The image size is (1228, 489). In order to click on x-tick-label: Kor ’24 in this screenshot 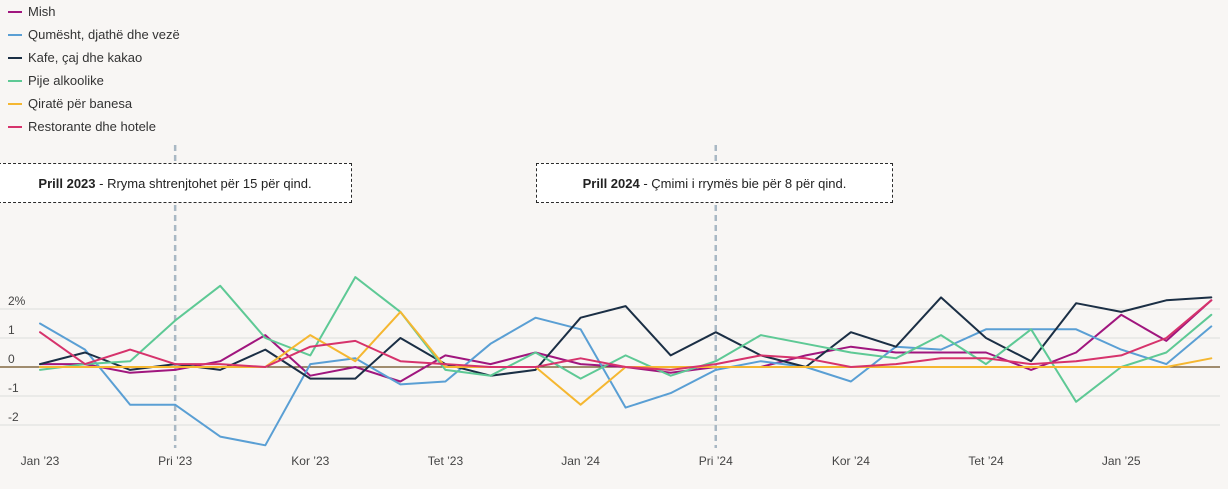, I will do `click(851, 461)`.